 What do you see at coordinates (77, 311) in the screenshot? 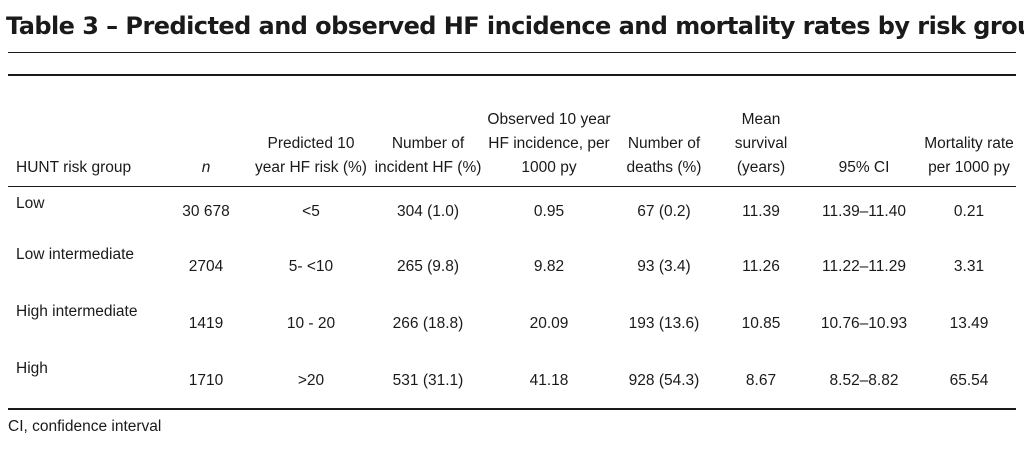
I see `cell-risk-group: High intermediate` at bounding box center [77, 311].